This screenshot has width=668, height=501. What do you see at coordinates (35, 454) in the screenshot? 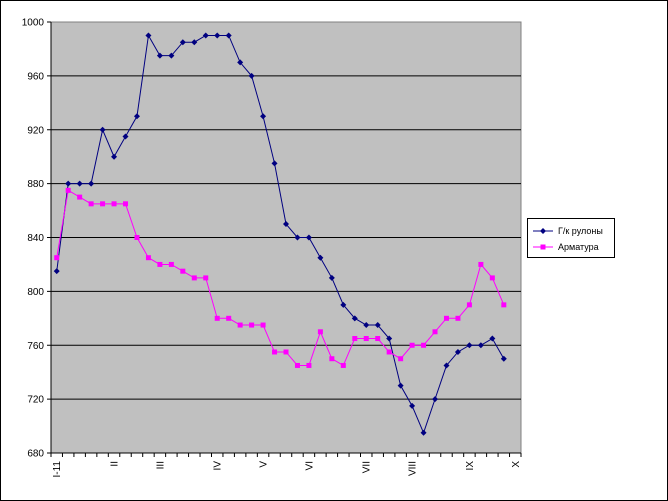
I see `y-tick-label: 680` at bounding box center [35, 454].